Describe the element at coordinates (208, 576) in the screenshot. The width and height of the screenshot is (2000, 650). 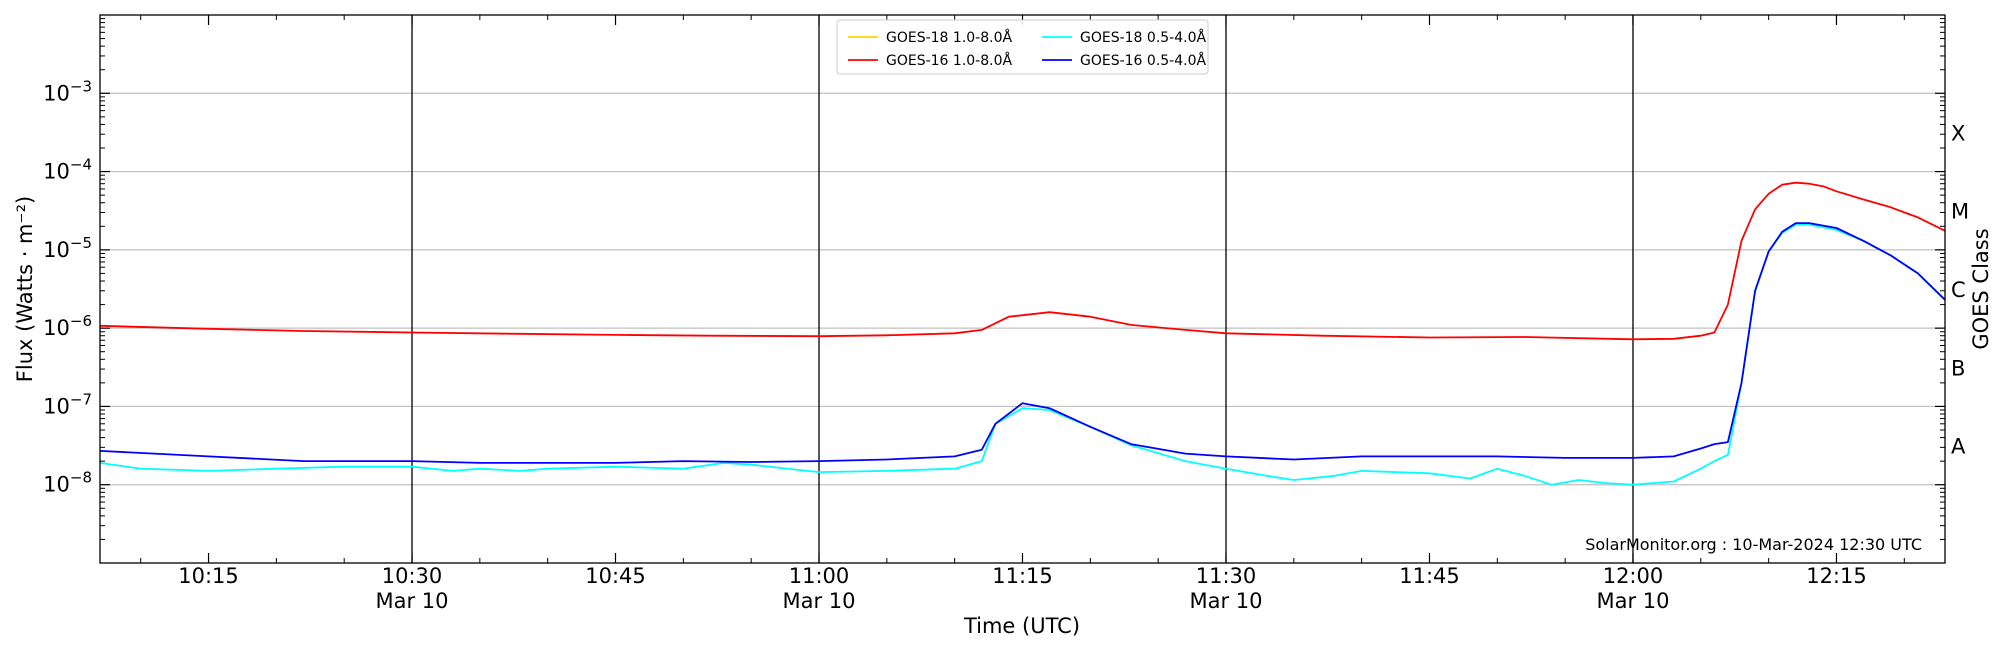
I see `x-tick-label: 10:15` at that location.